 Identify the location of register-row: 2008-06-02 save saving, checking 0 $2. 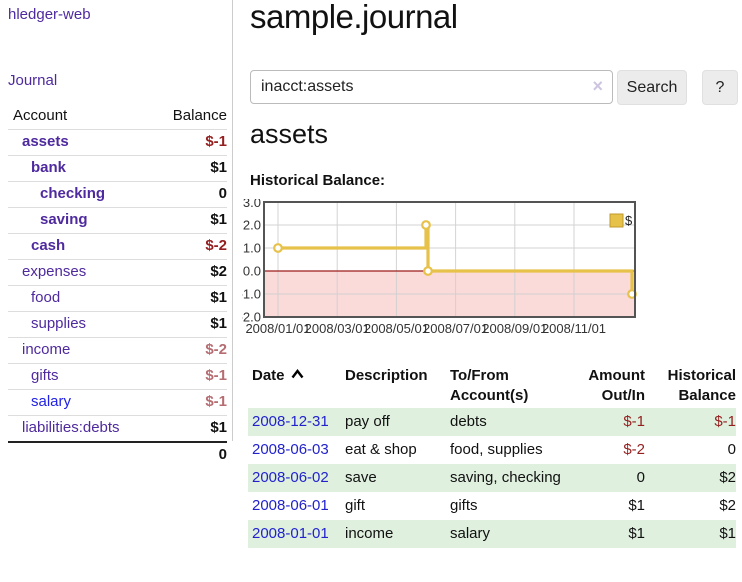
(492, 478).